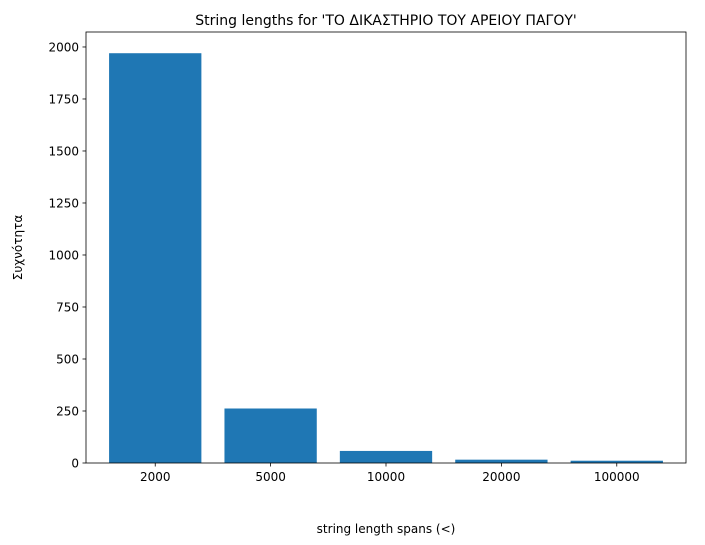 Image resolution: width=705 pixels, height=545 pixels. I want to click on bar-2000, so click(155, 258).